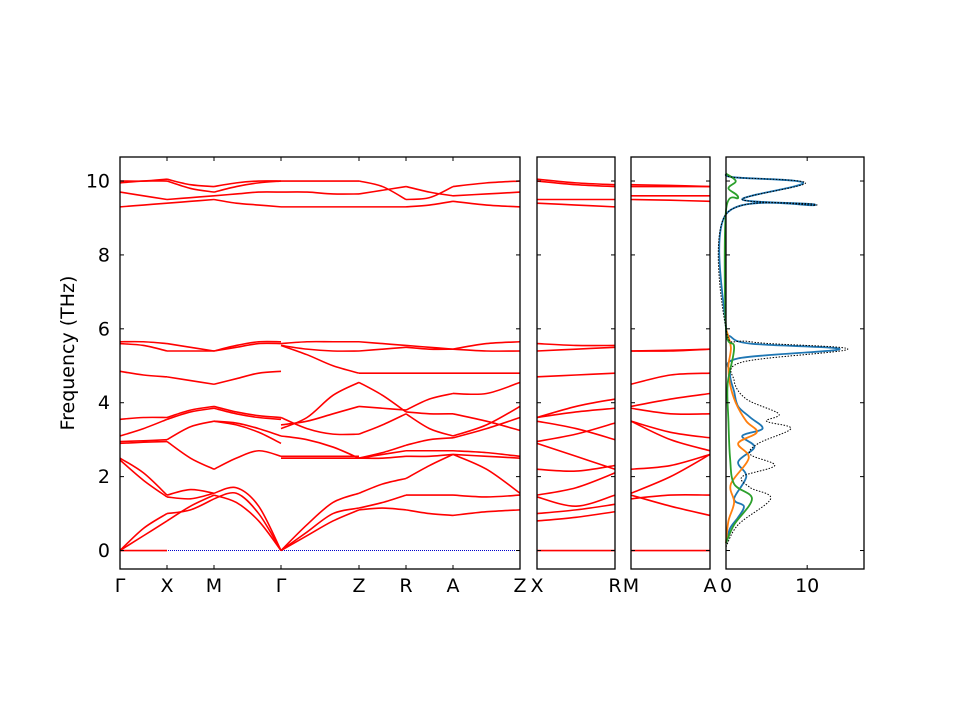  What do you see at coordinates (104, 477) in the screenshot?
I see `y-tick-label: 2` at bounding box center [104, 477].